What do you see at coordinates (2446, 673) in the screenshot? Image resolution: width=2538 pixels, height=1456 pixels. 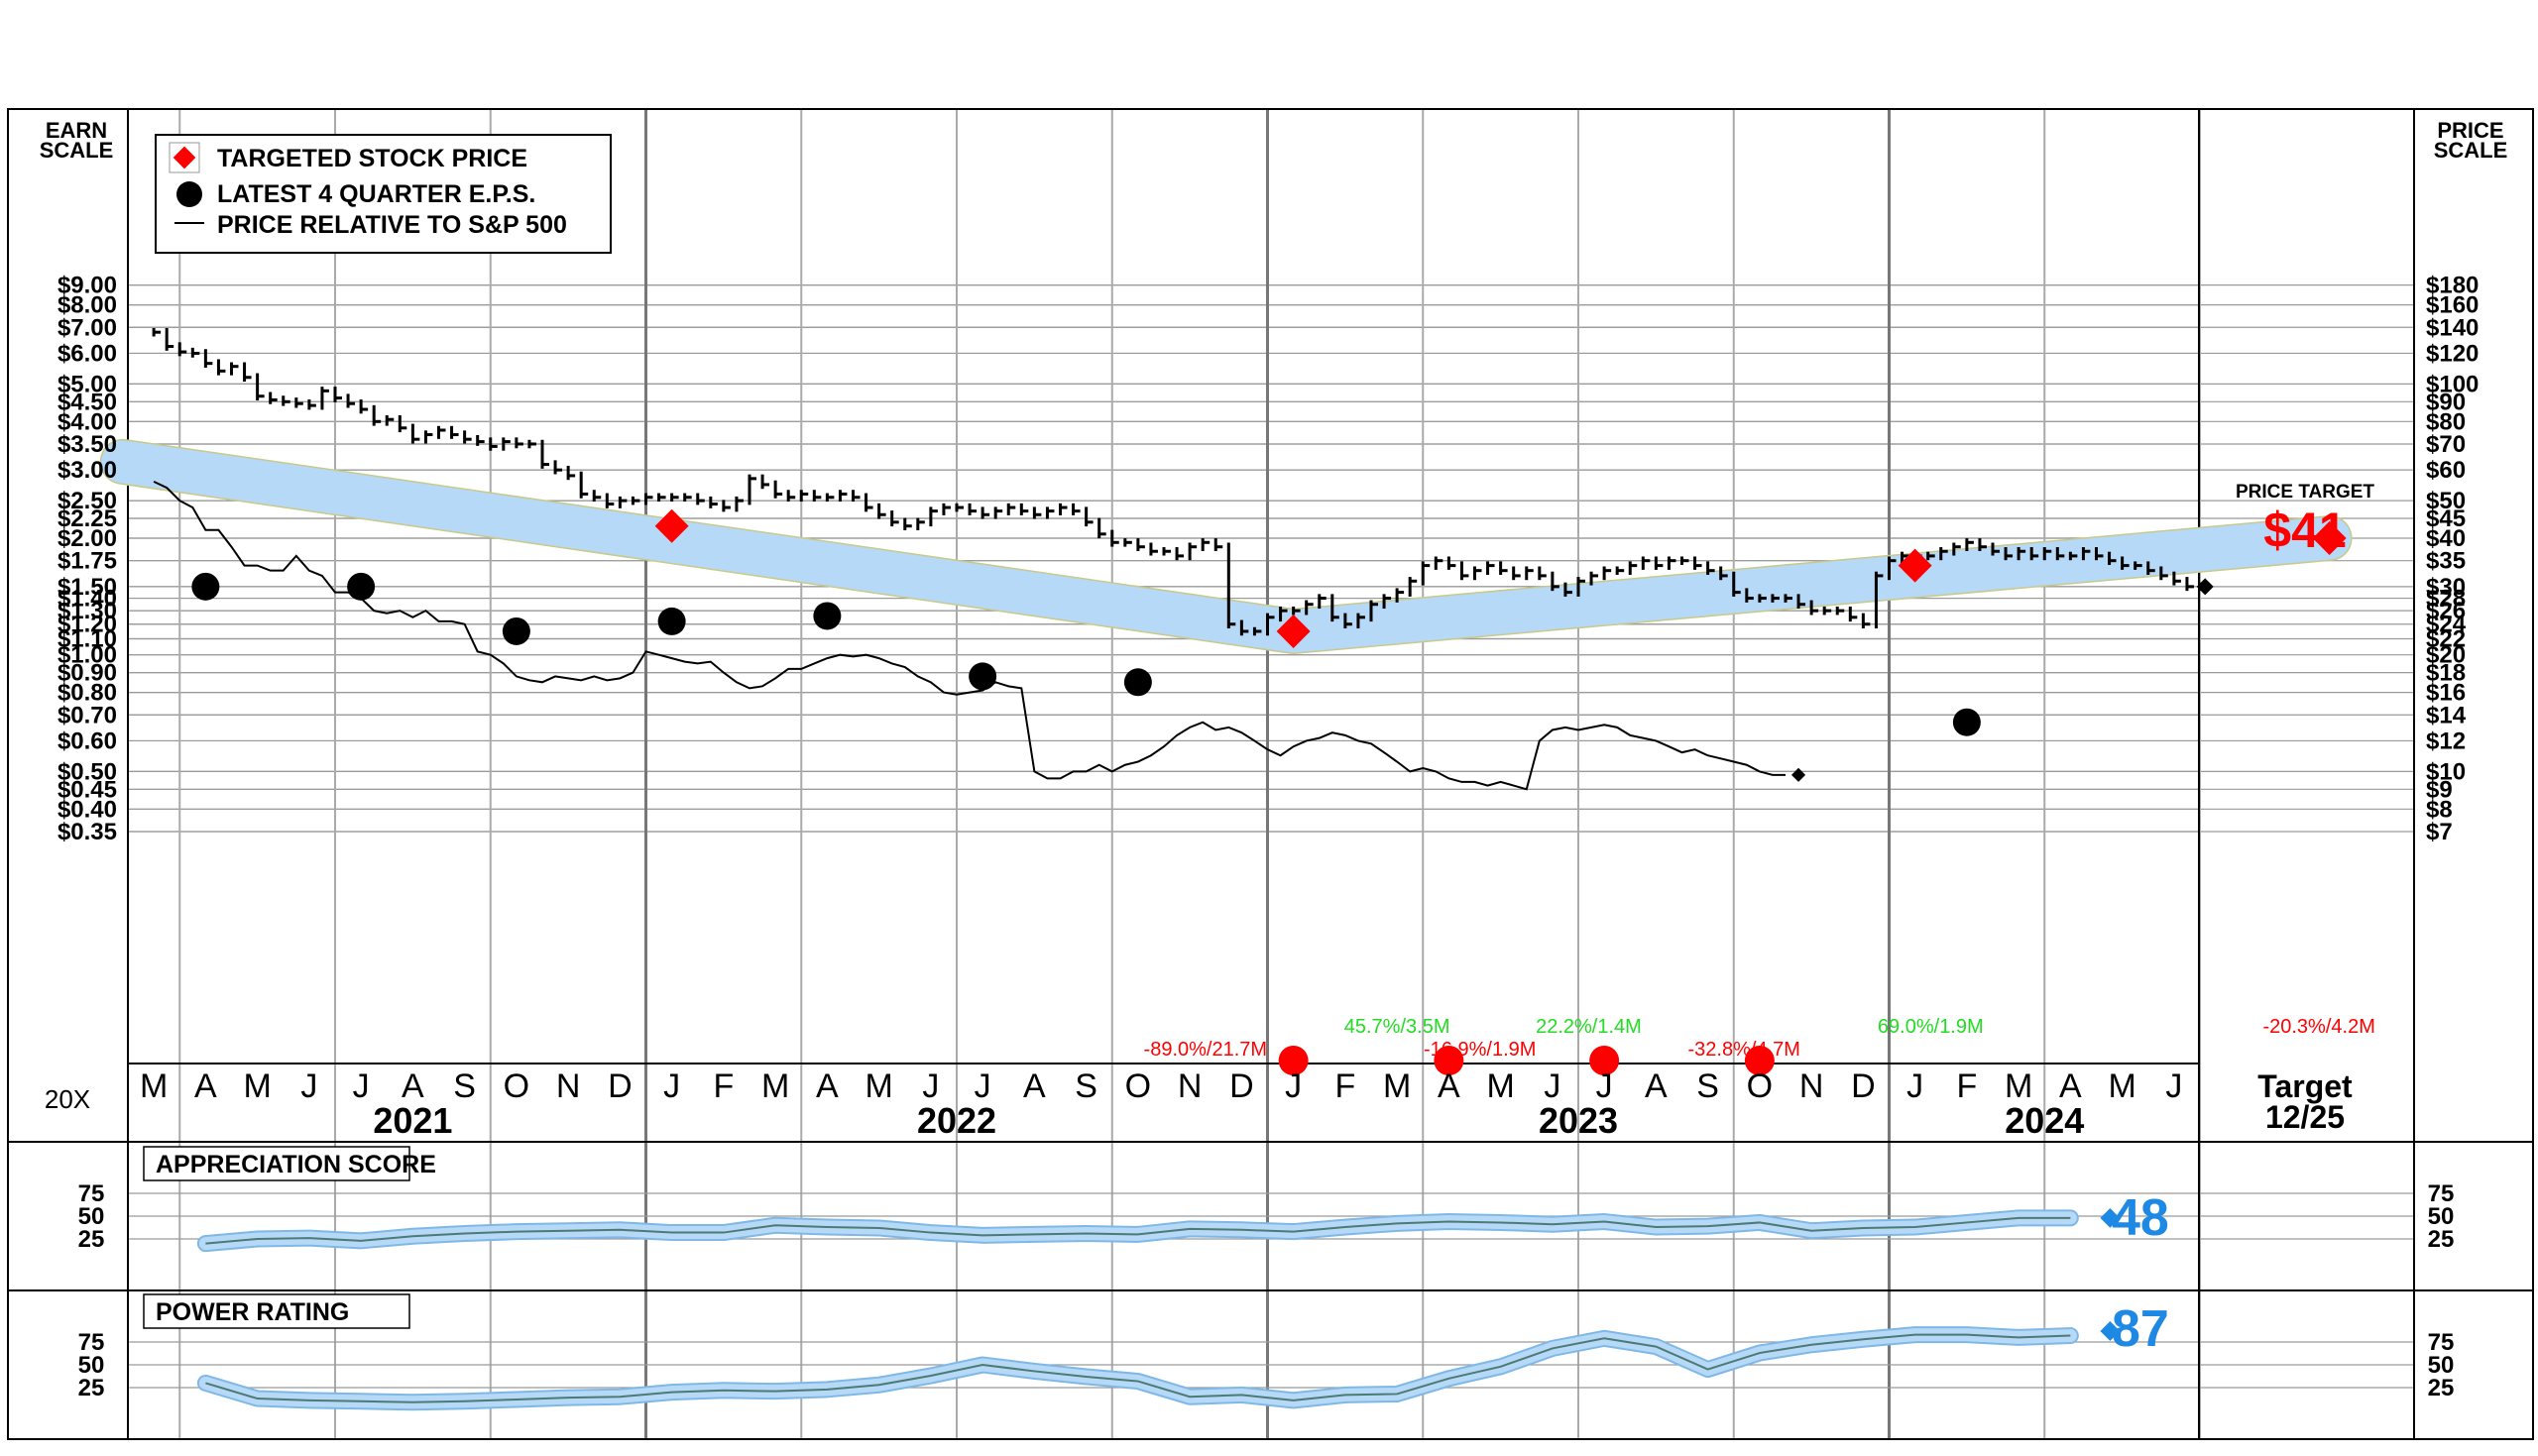 I see `price-tick-label: $18` at bounding box center [2446, 673].